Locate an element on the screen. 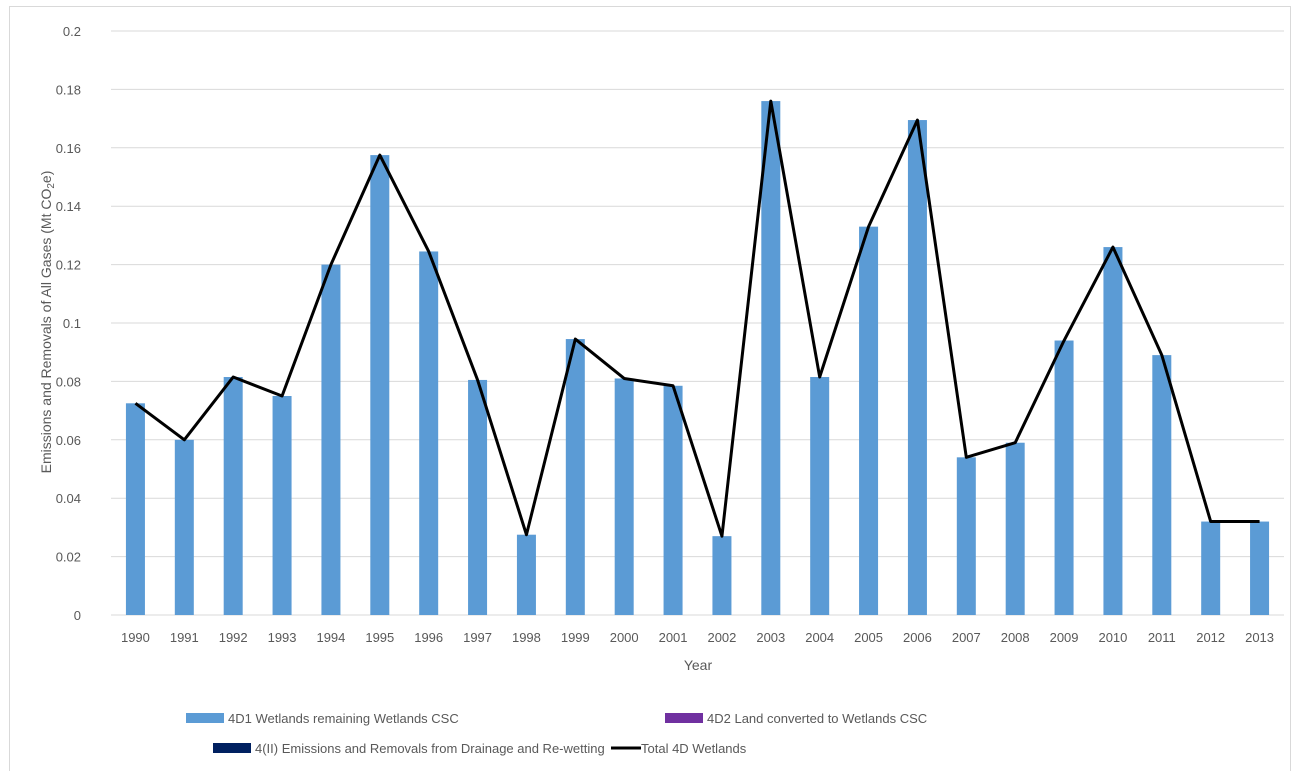  y-tick-label: 0.2 is located at coordinates (72, 31).